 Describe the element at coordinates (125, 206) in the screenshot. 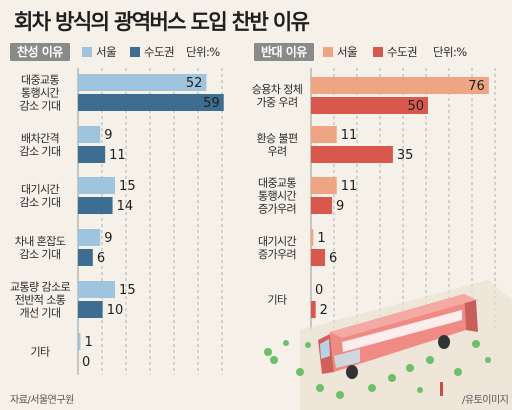

I see `favor-value-label-metro: 14` at that location.